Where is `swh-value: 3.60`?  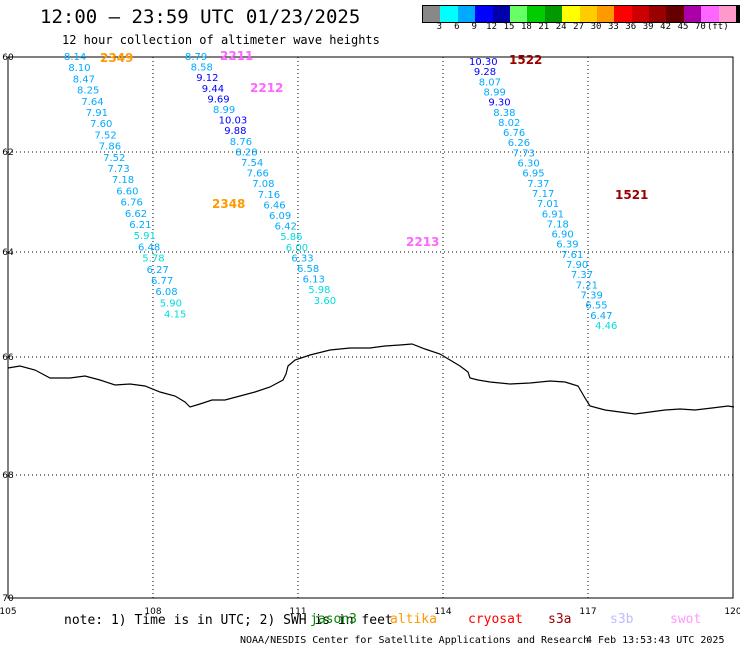 swh-value: 3.60 is located at coordinates (325, 301).